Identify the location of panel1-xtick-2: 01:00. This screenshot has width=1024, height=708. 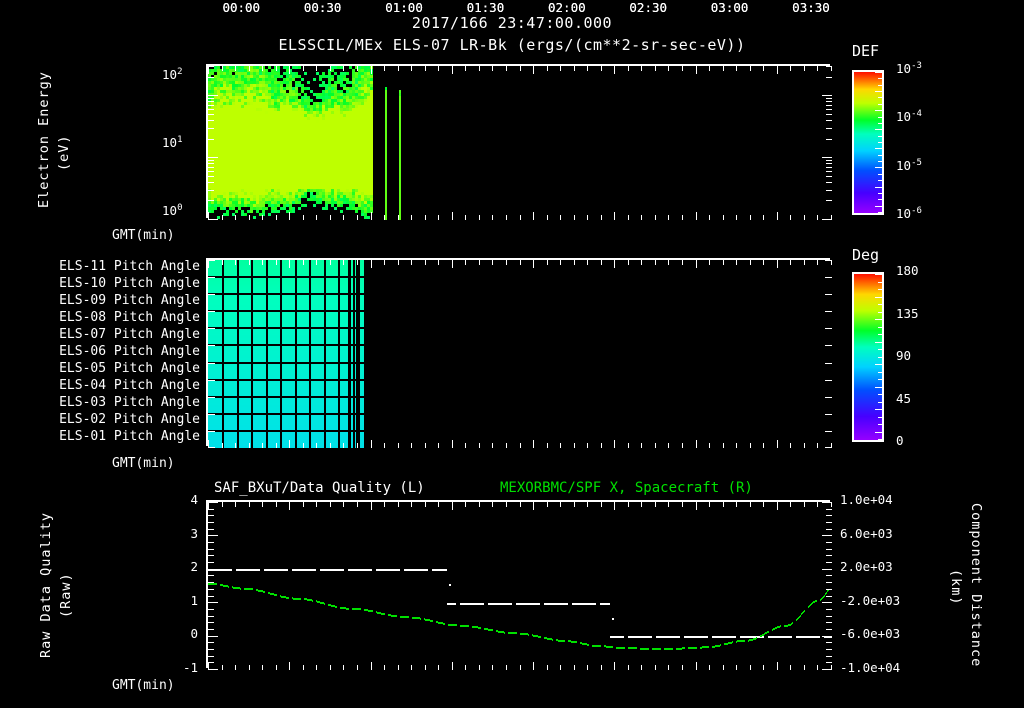
(404, 7).